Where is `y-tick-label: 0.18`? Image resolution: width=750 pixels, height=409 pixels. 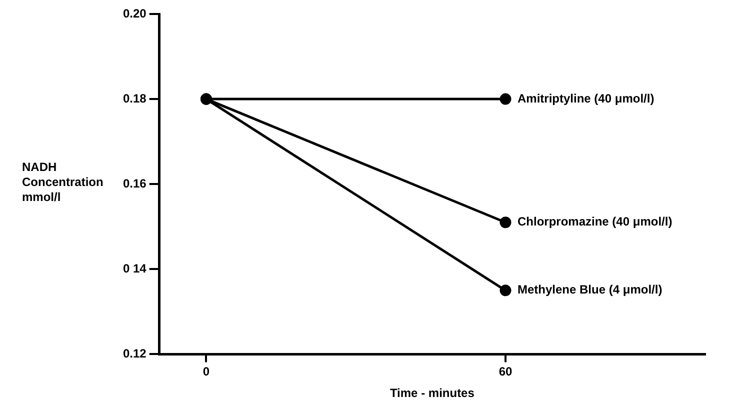 y-tick-label: 0.18 is located at coordinates (134, 98).